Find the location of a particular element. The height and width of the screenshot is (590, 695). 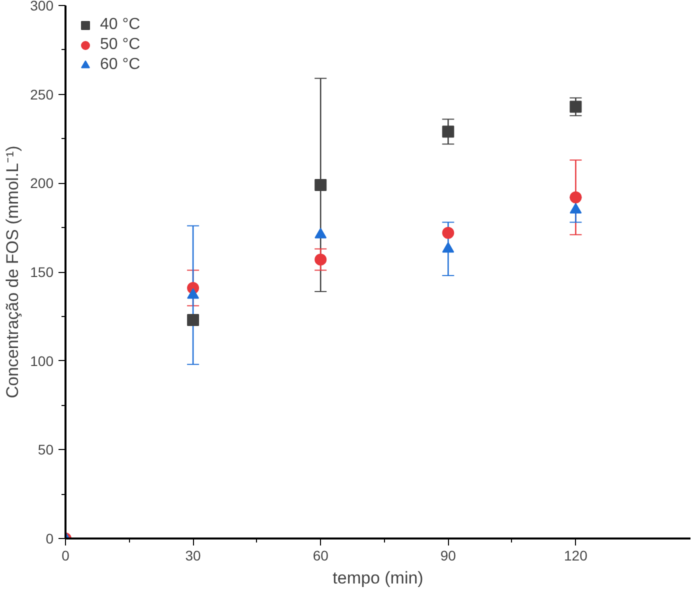

y-tick-label: 150 is located at coordinates (42, 272).